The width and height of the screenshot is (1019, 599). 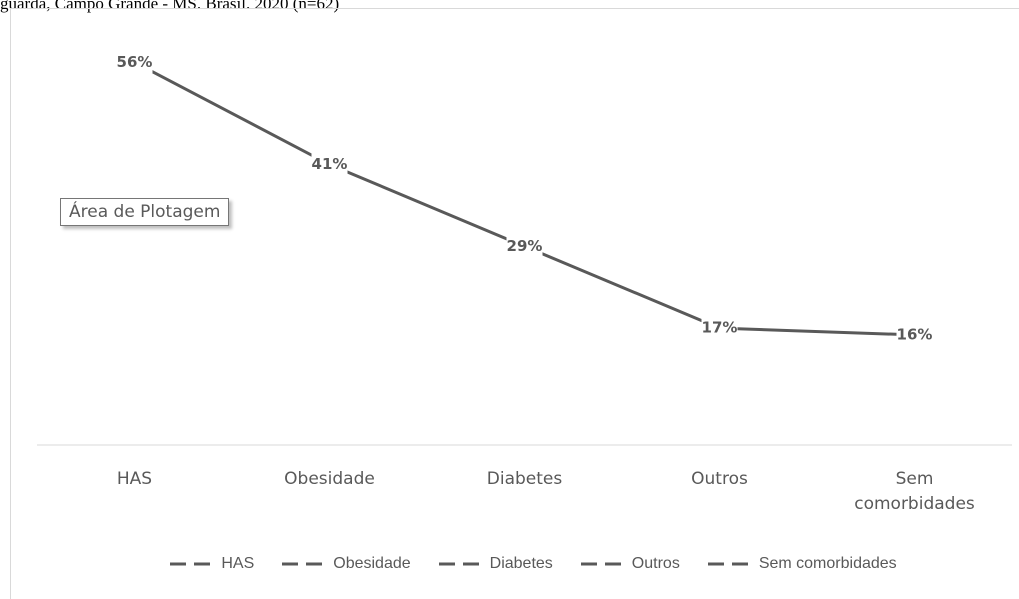 I want to click on x-tick-label: Outros, so click(x=719, y=479).